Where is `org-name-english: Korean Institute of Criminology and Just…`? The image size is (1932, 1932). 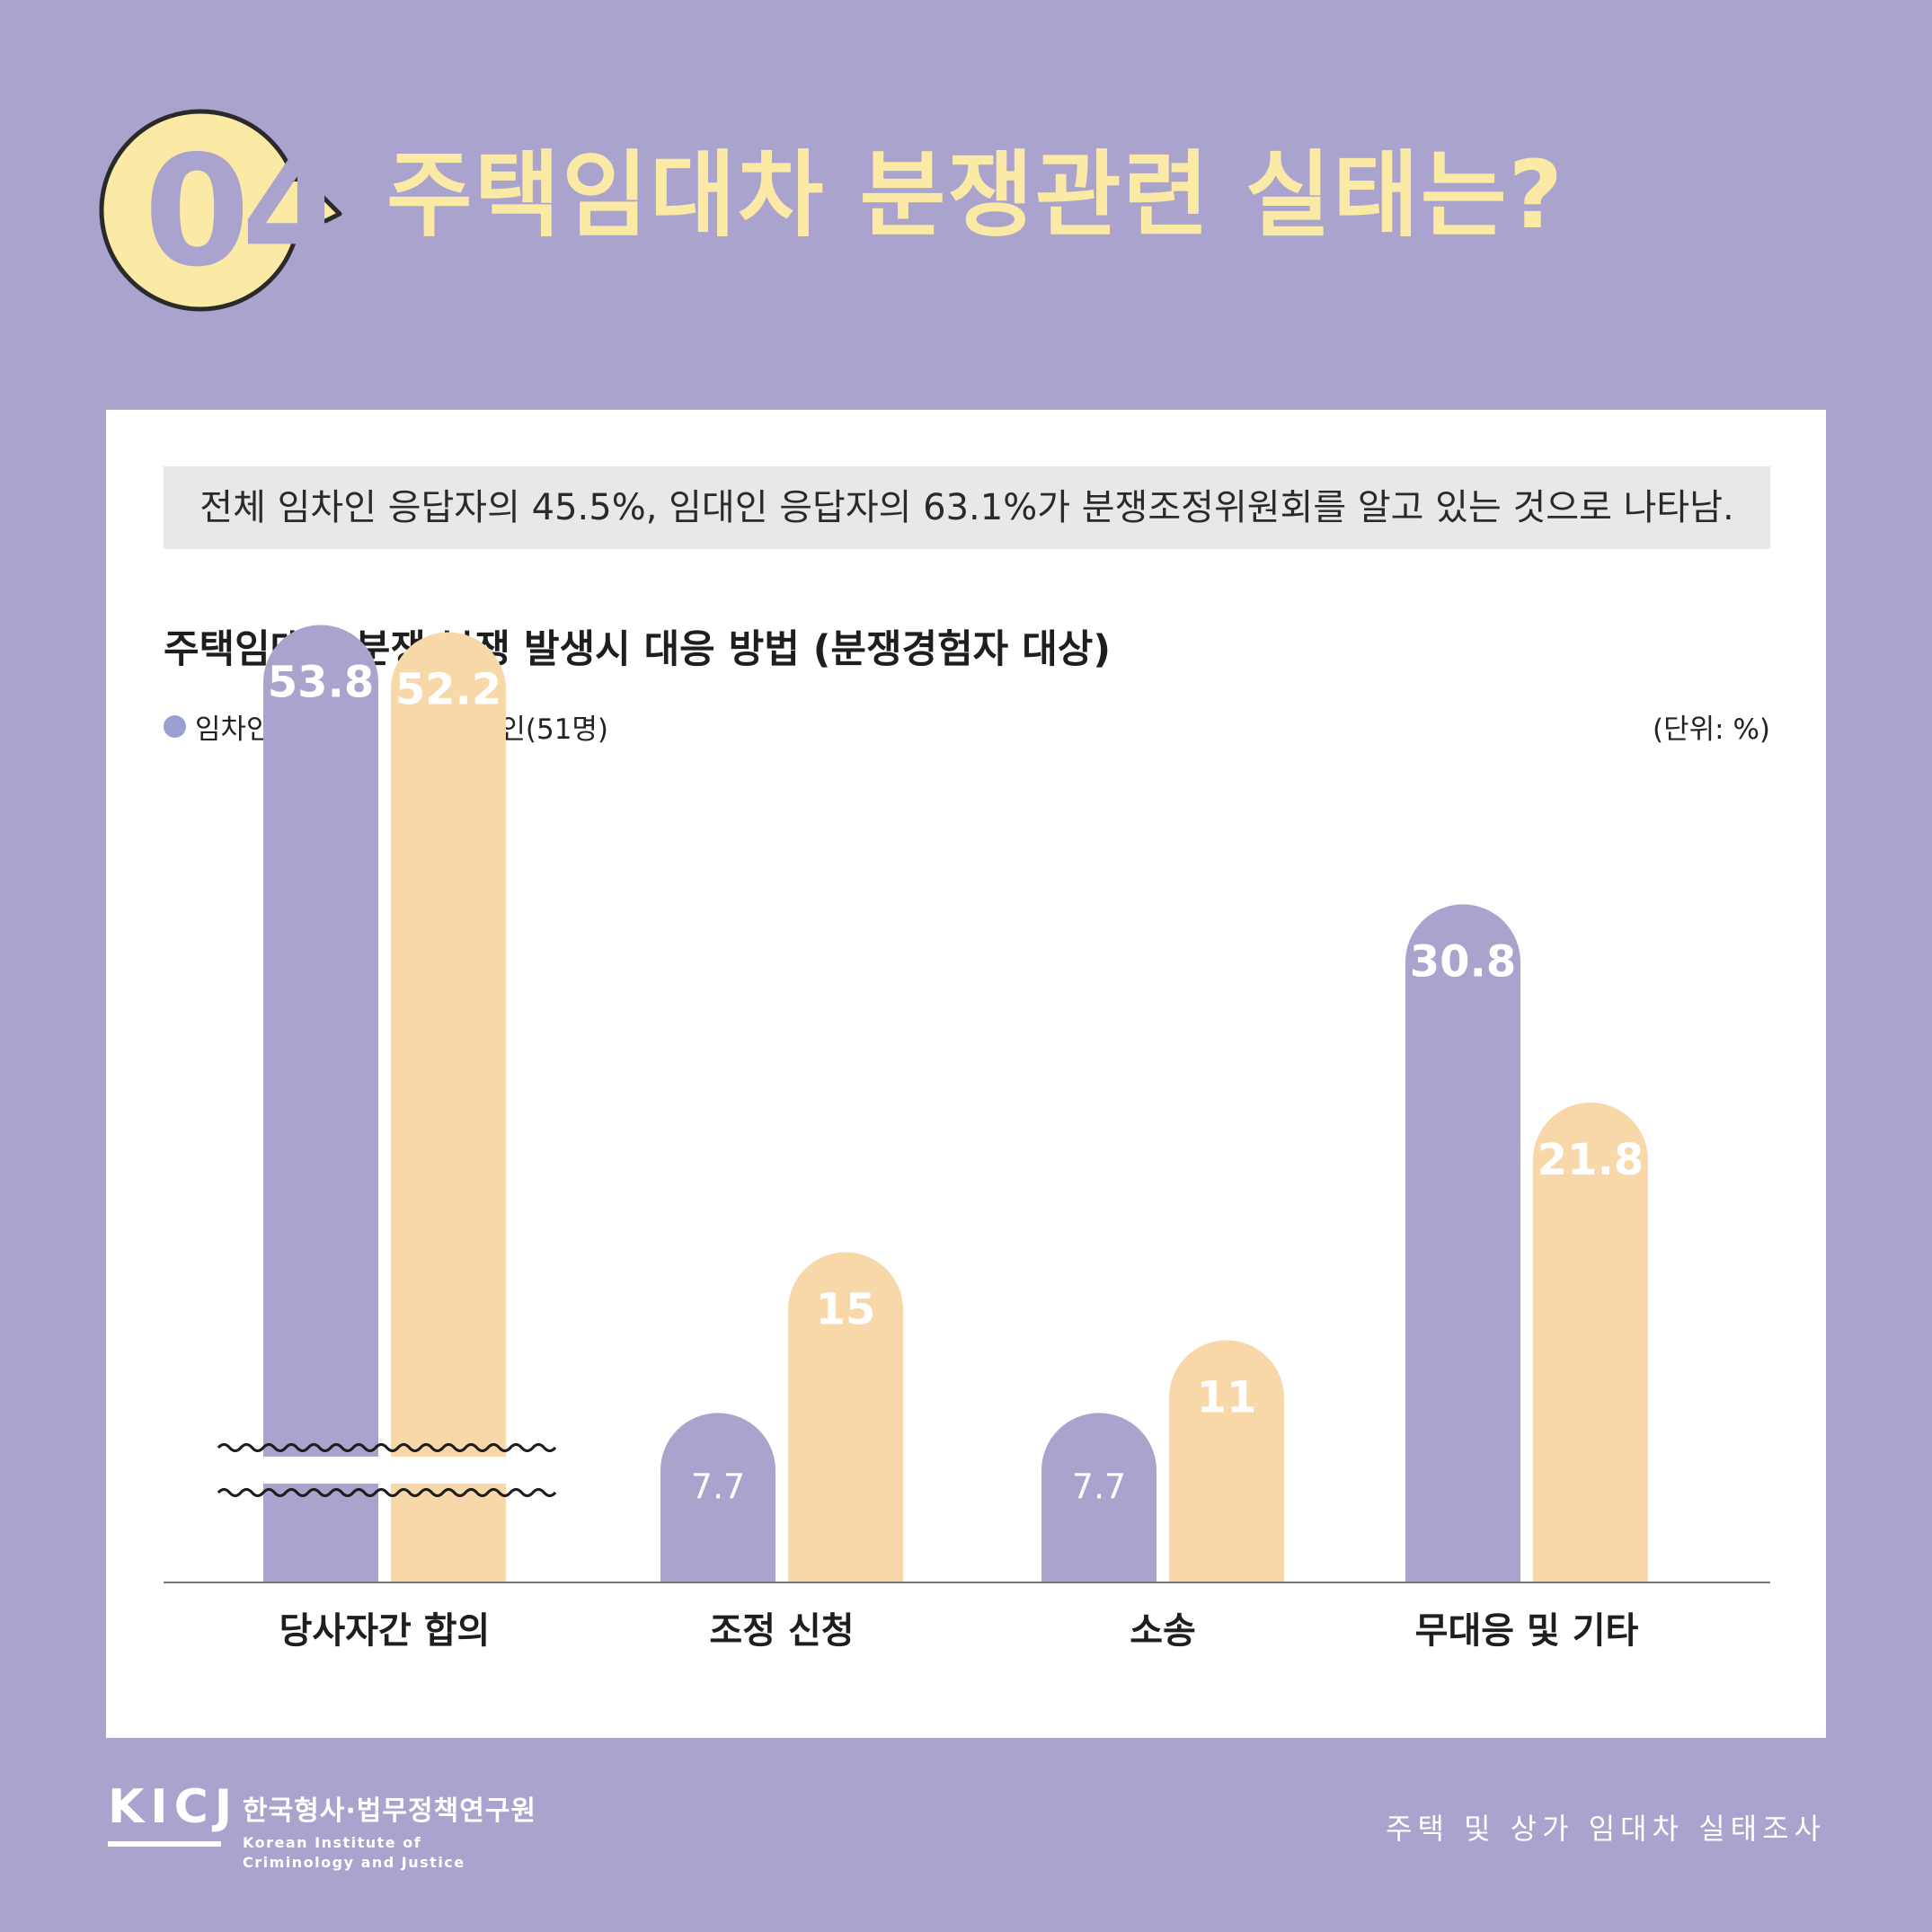 org-name-english: Korean Institute of Criminology and Just… is located at coordinates (389, 1853).